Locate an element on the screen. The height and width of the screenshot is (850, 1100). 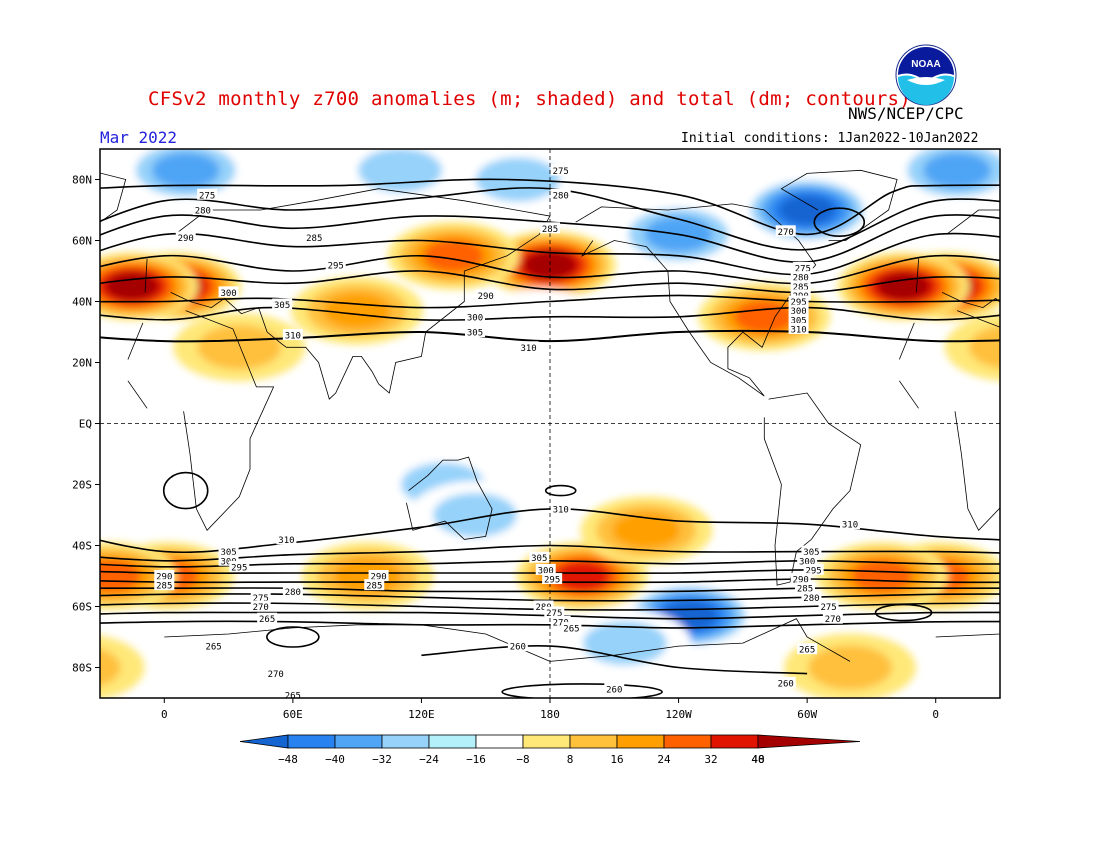
x-tick-label: 0 is located at coordinates (935, 714).